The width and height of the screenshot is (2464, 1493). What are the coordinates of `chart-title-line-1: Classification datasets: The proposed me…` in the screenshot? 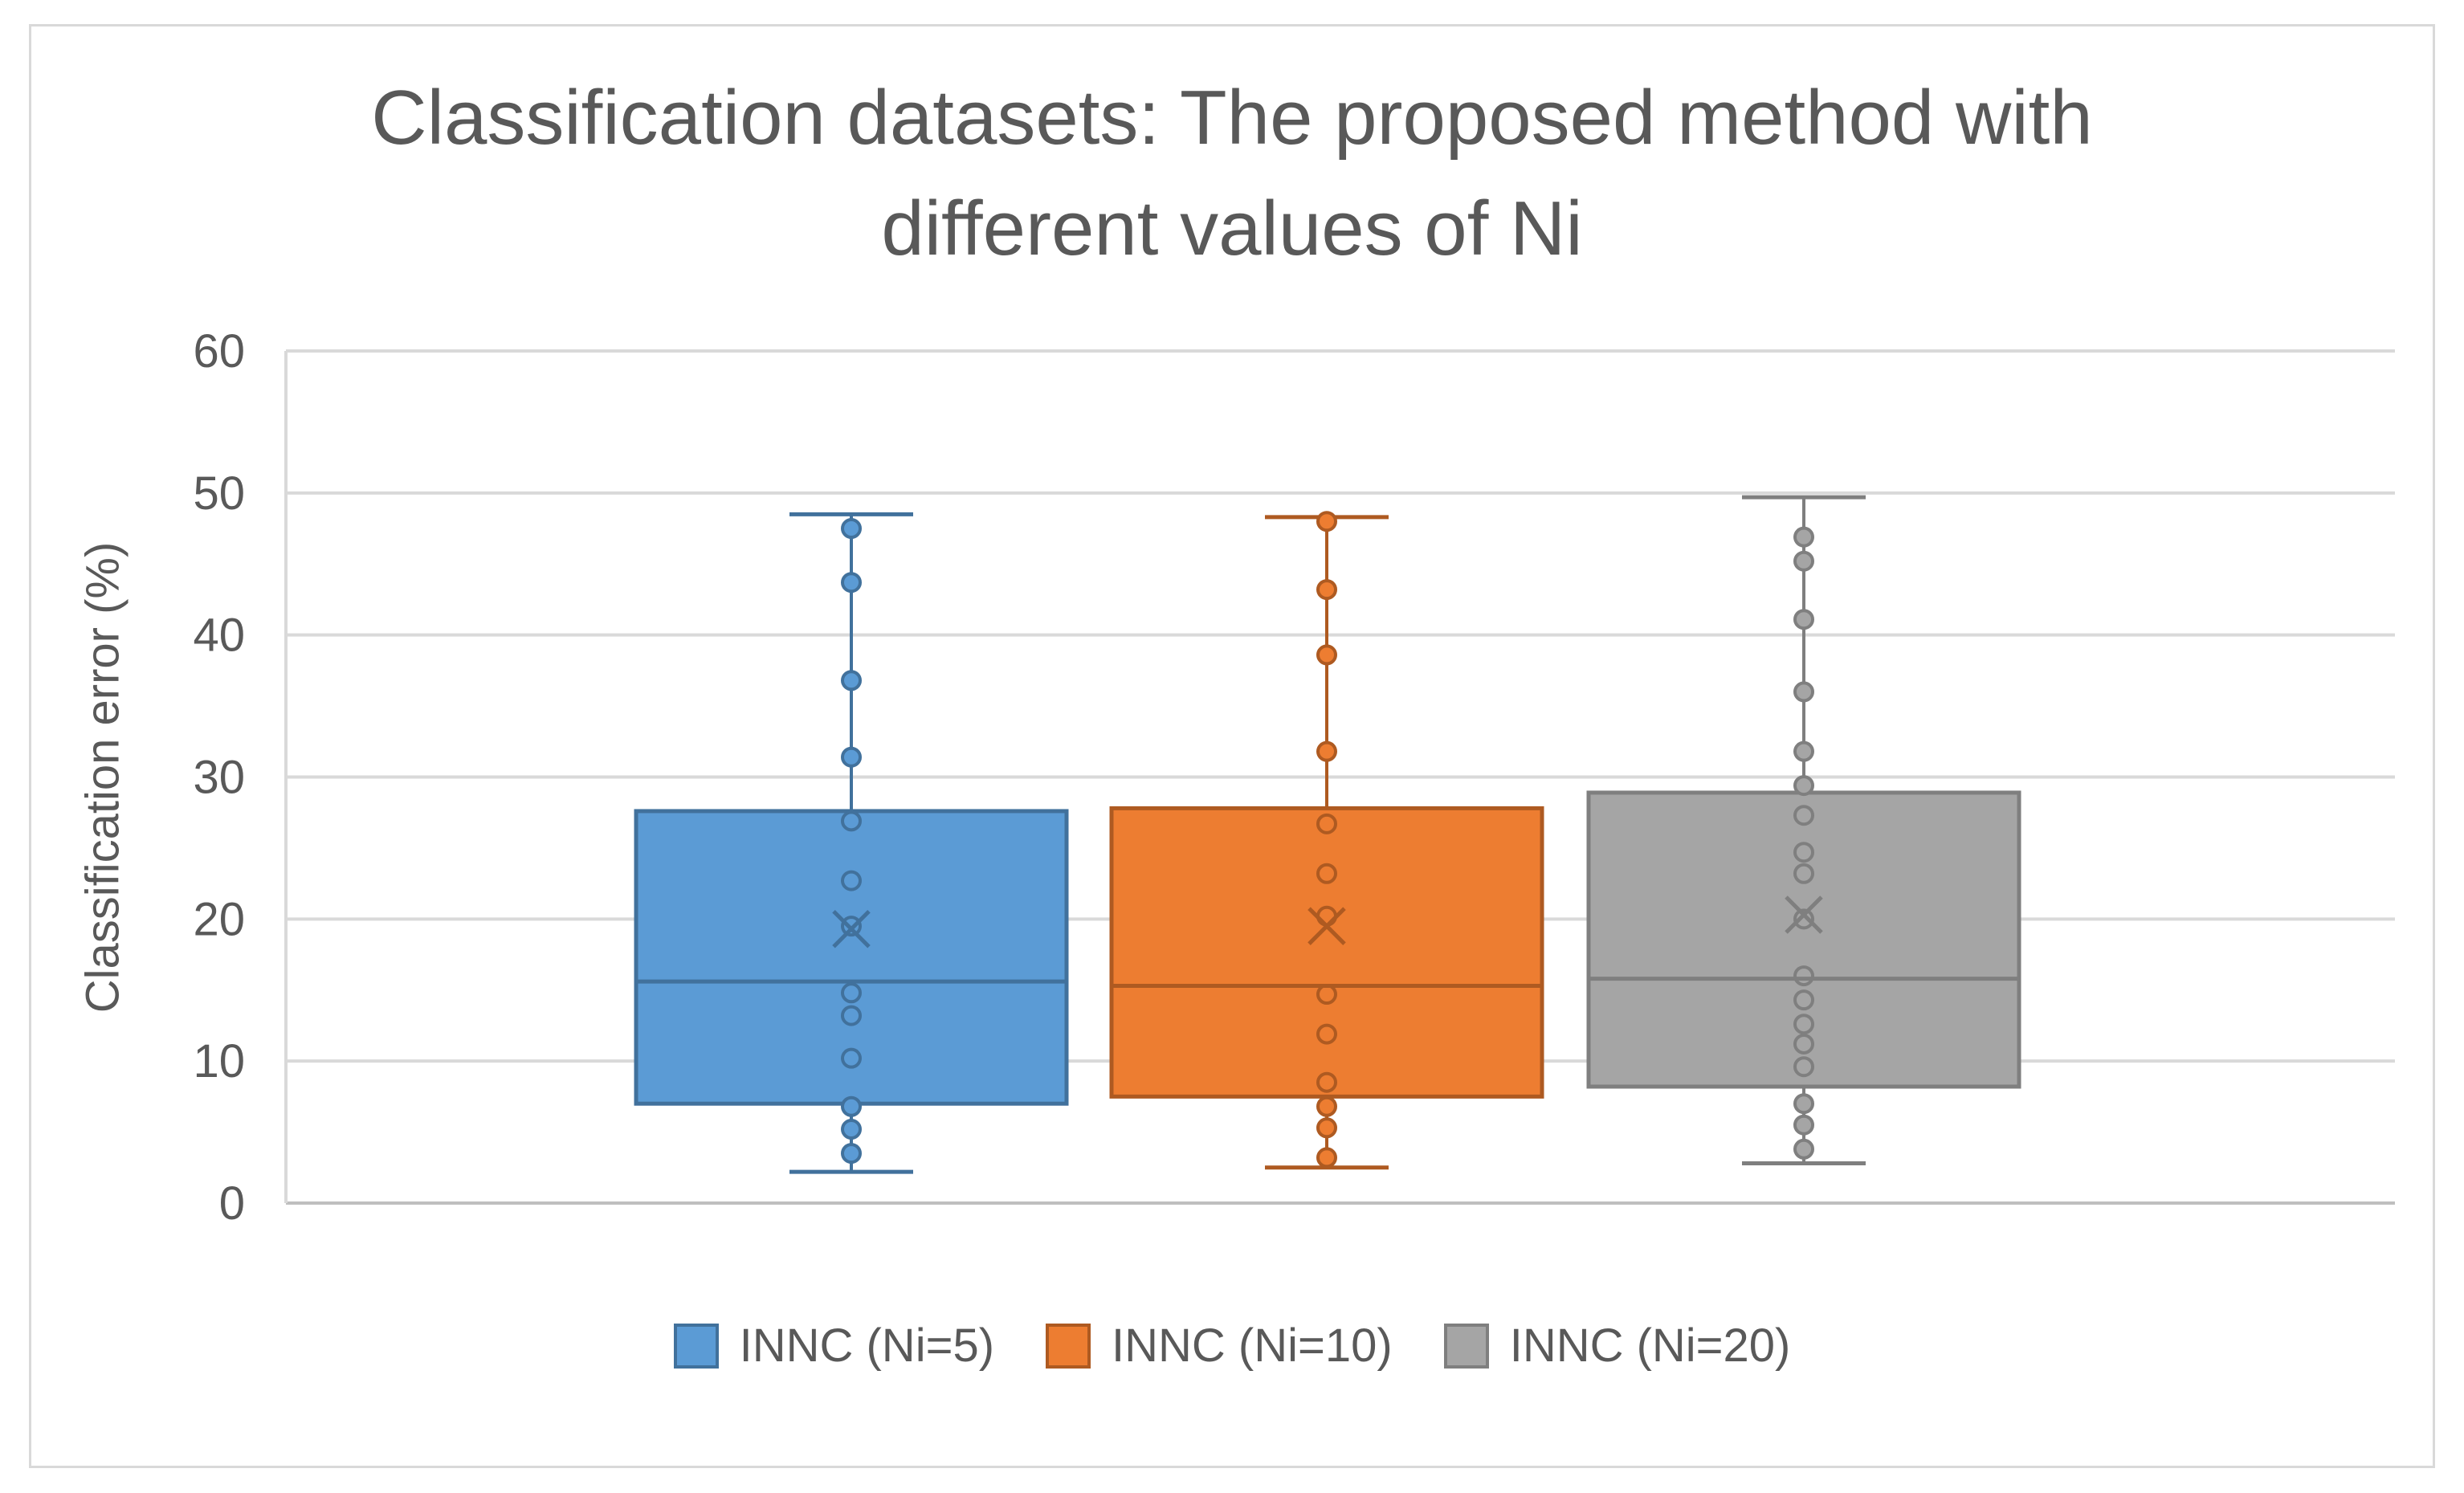 It's located at (1232, 118).